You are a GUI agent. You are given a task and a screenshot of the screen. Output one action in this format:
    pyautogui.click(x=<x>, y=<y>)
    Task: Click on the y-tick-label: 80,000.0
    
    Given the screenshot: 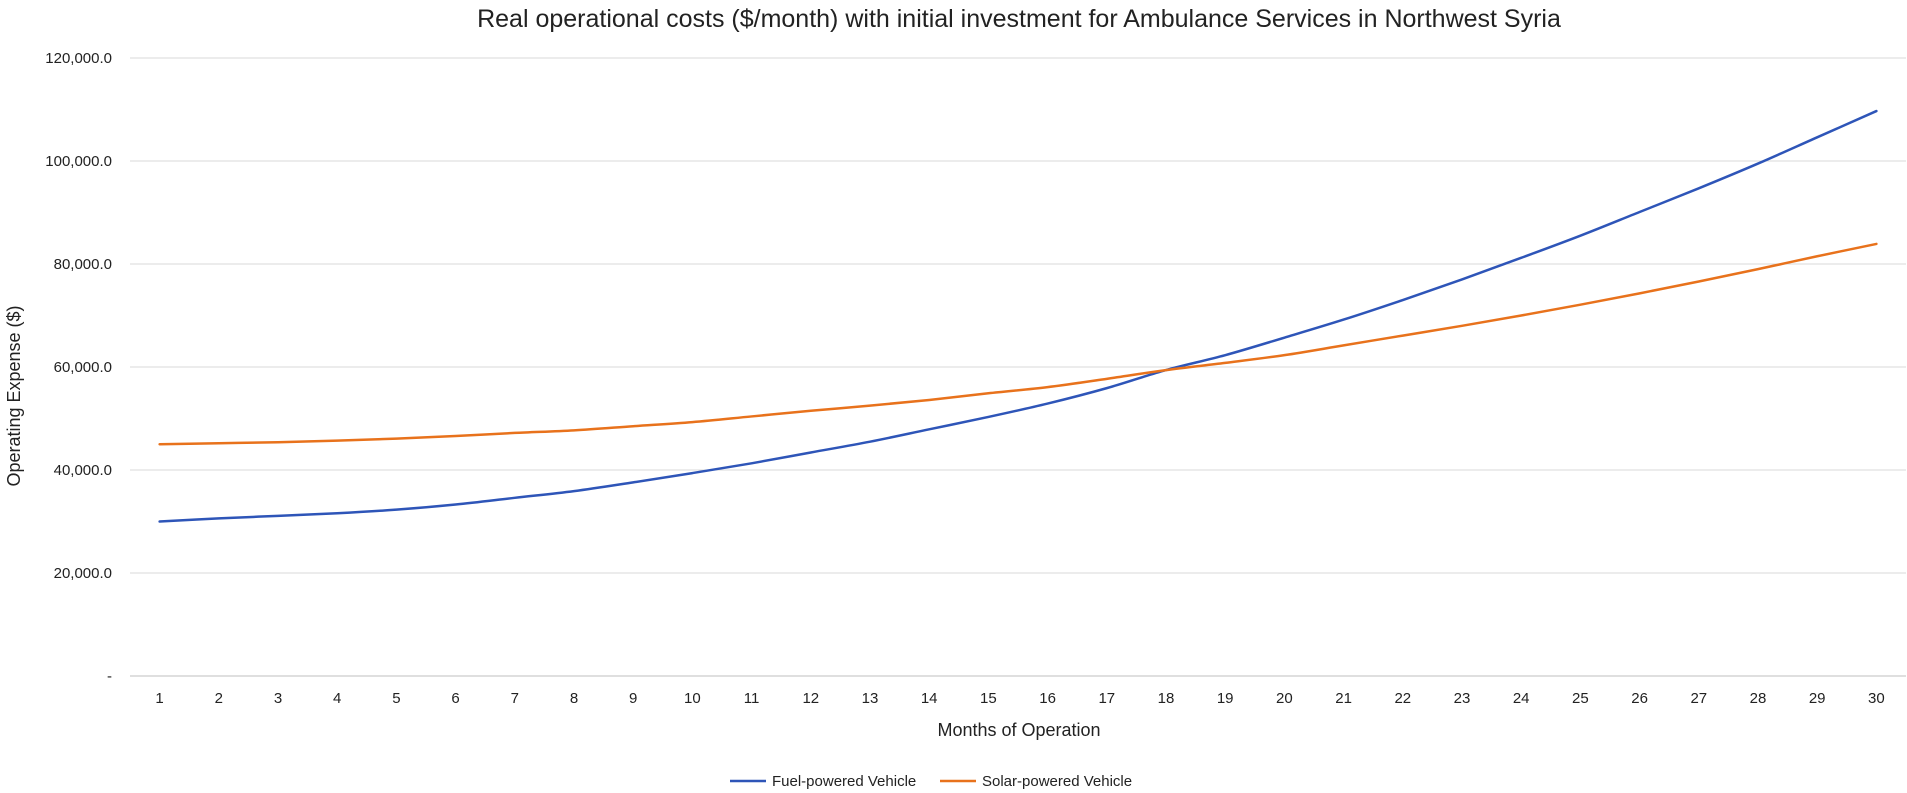 What is the action you would take?
    pyautogui.click(x=83, y=264)
    